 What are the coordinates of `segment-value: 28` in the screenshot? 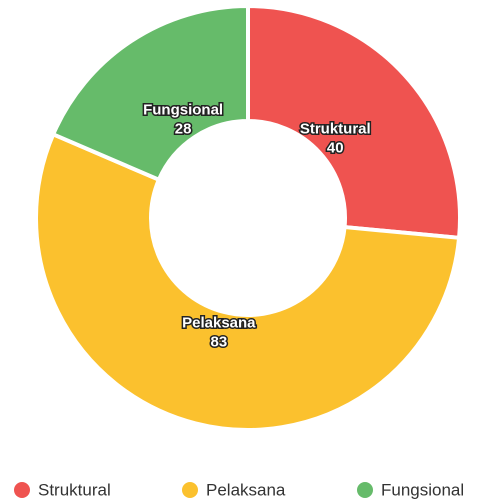 It's located at (183, 128).